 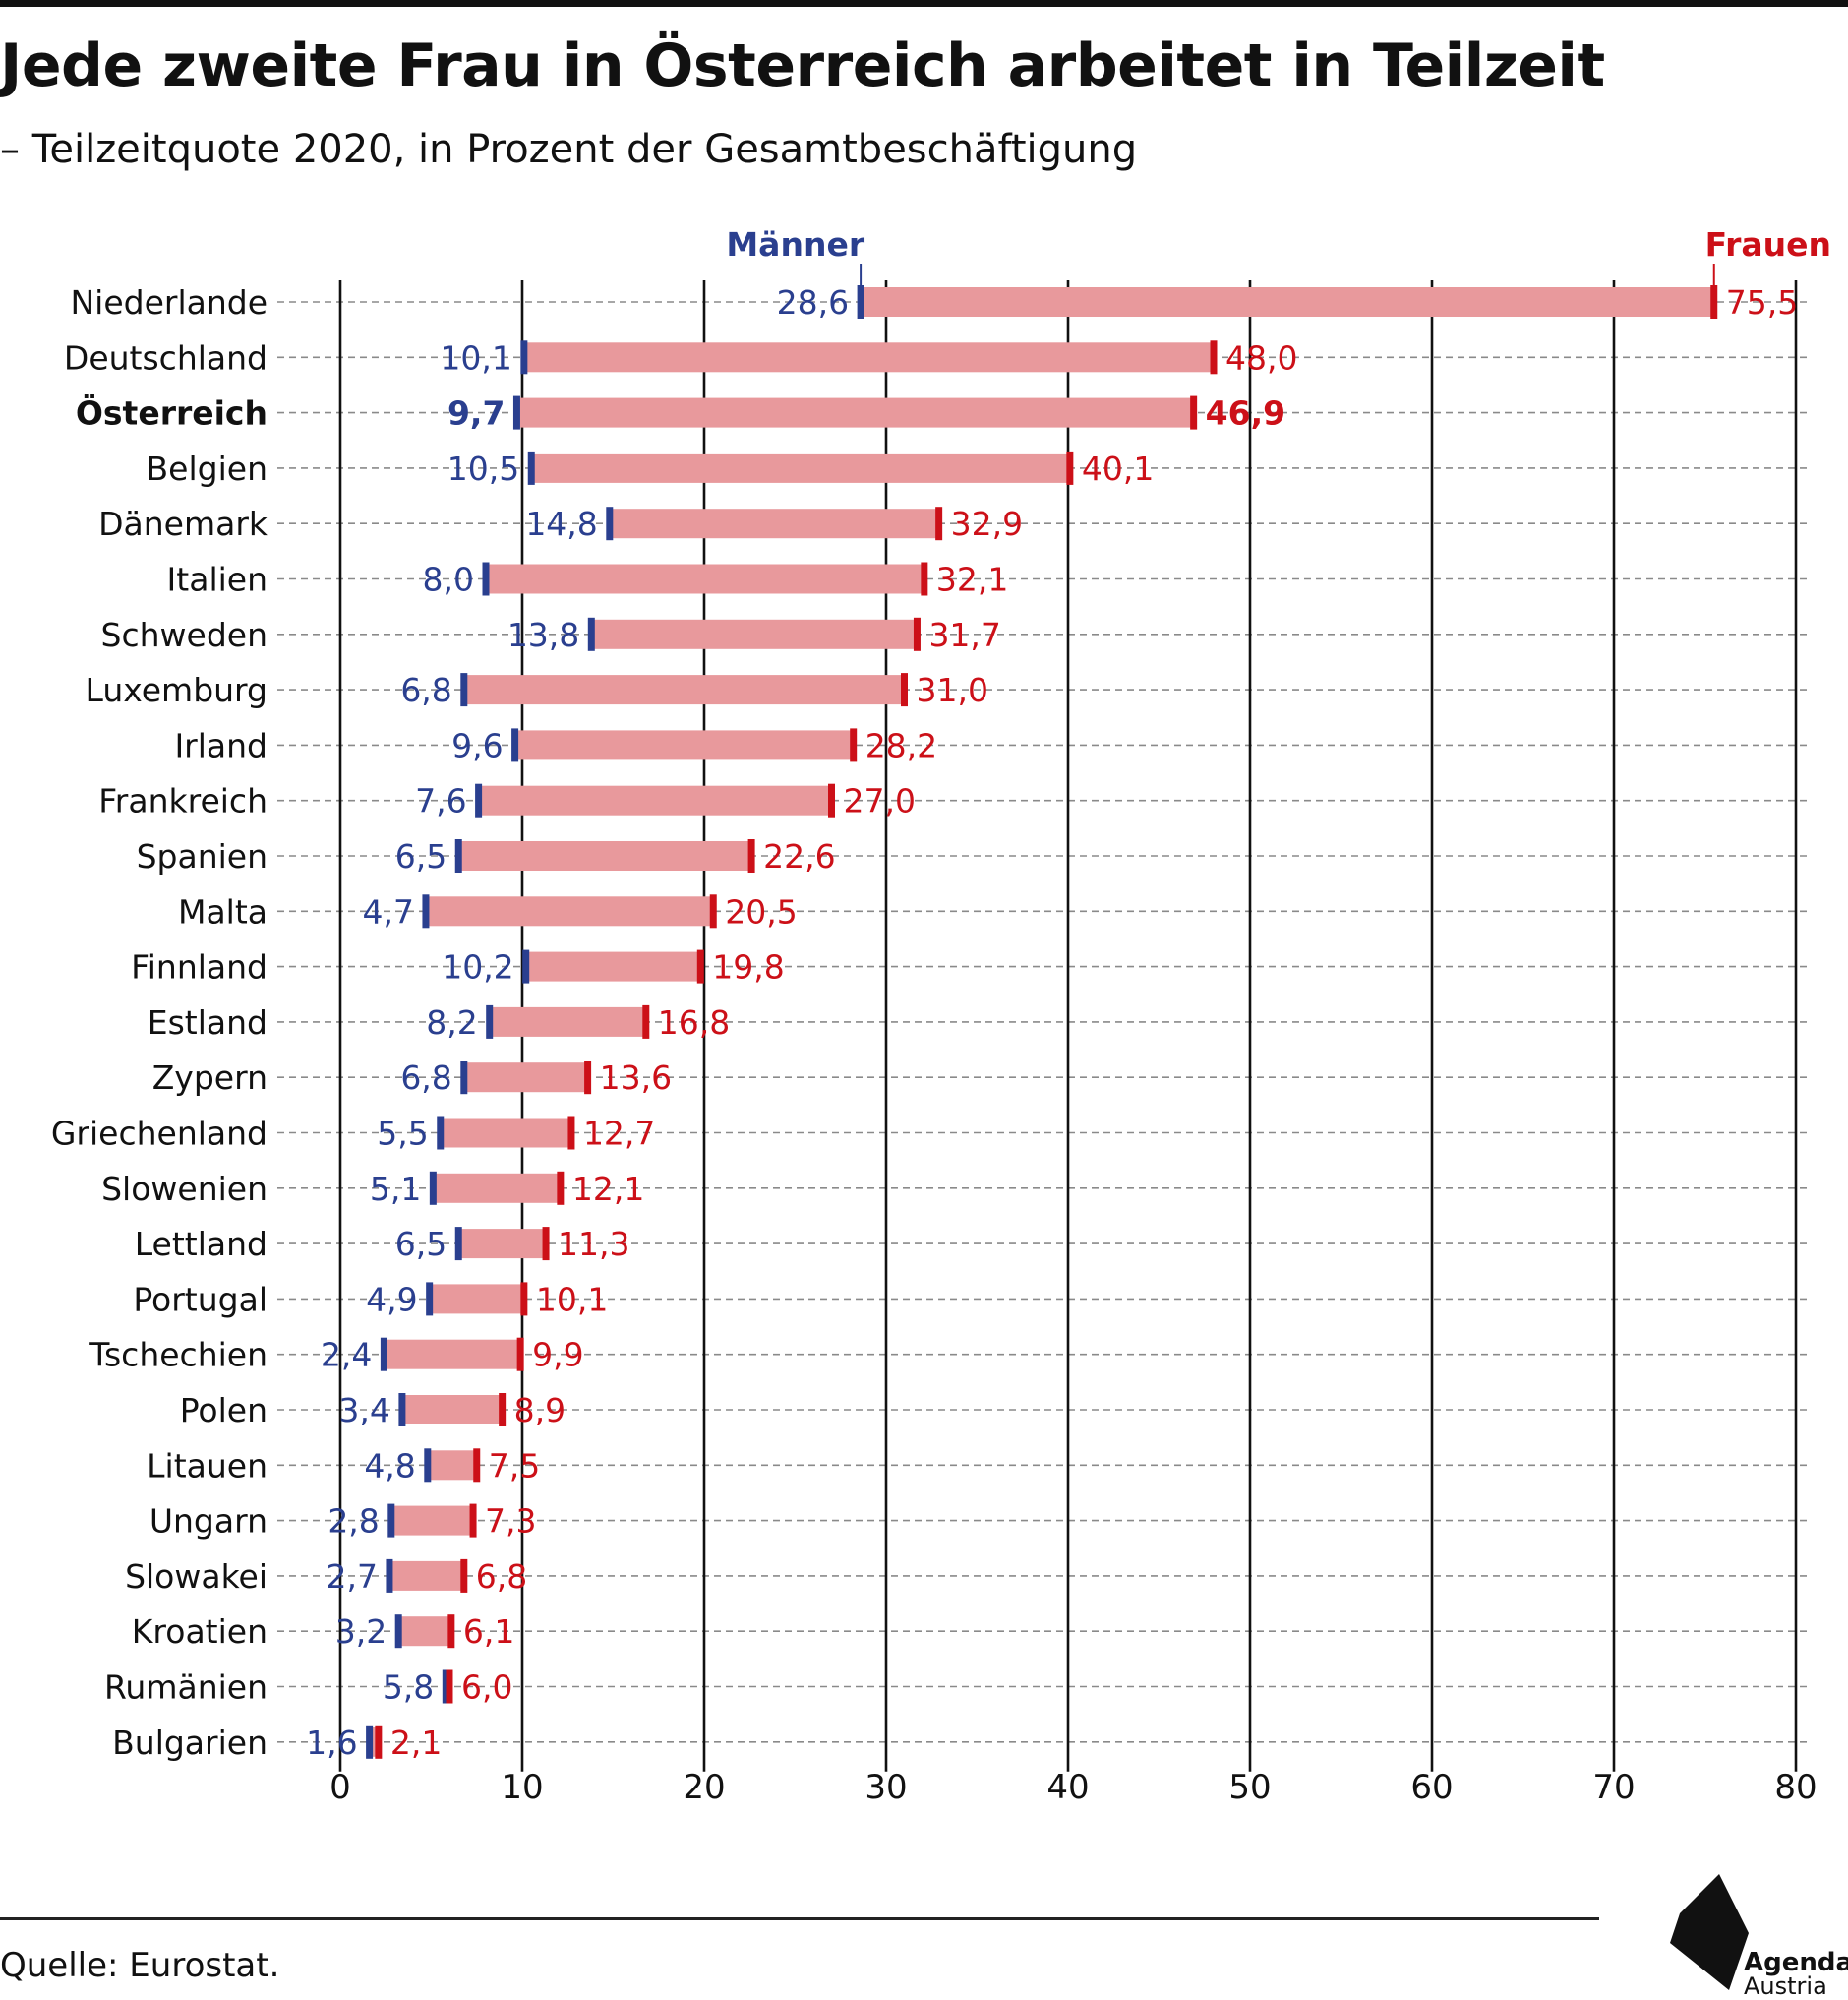 I want to click on country-label: Kroatien, so click(x=200, y=1631).